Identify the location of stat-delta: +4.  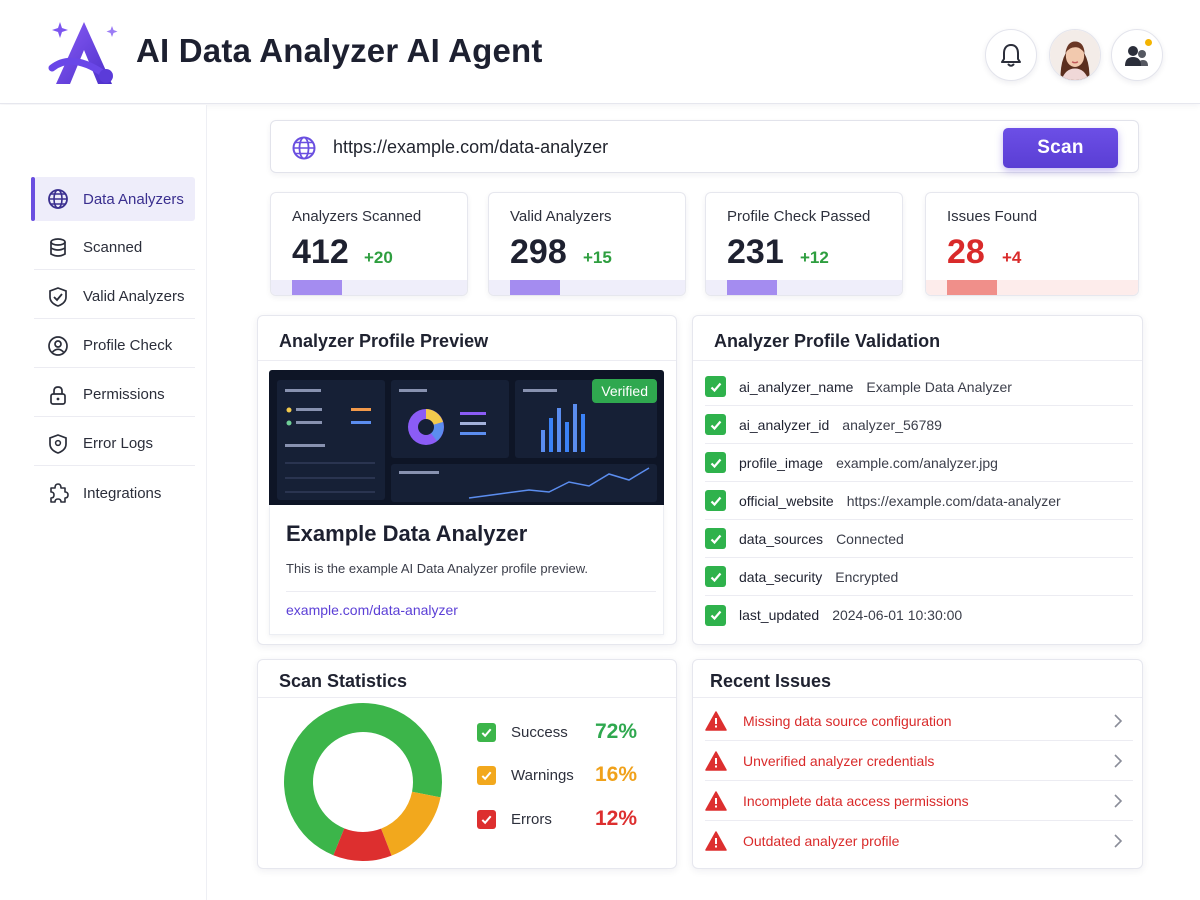
(1012, 257).